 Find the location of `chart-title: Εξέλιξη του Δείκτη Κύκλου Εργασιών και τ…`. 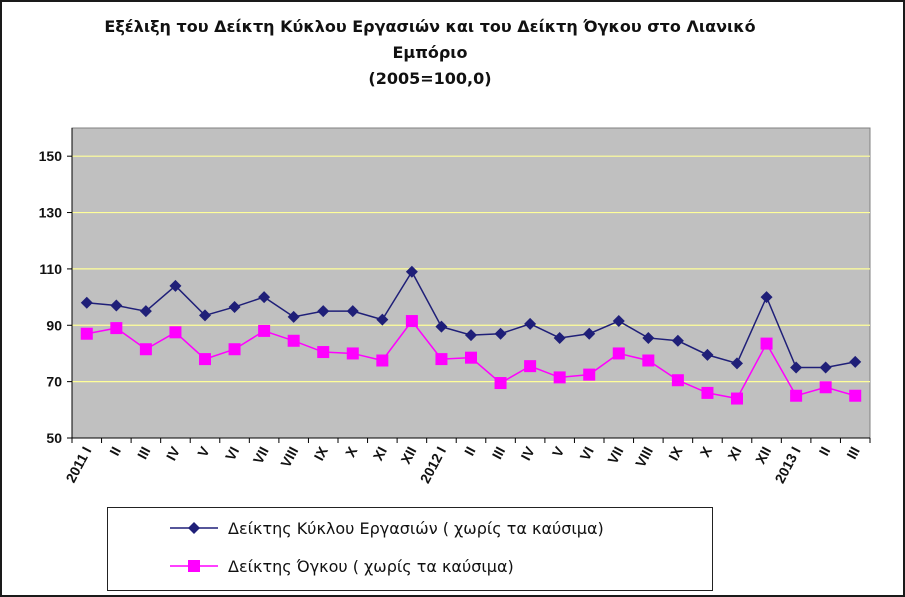

chart-title: Εξέλιξη του Δείκτη Κύκλου Εργασιών και τ… is located at coordinates (430, 53).